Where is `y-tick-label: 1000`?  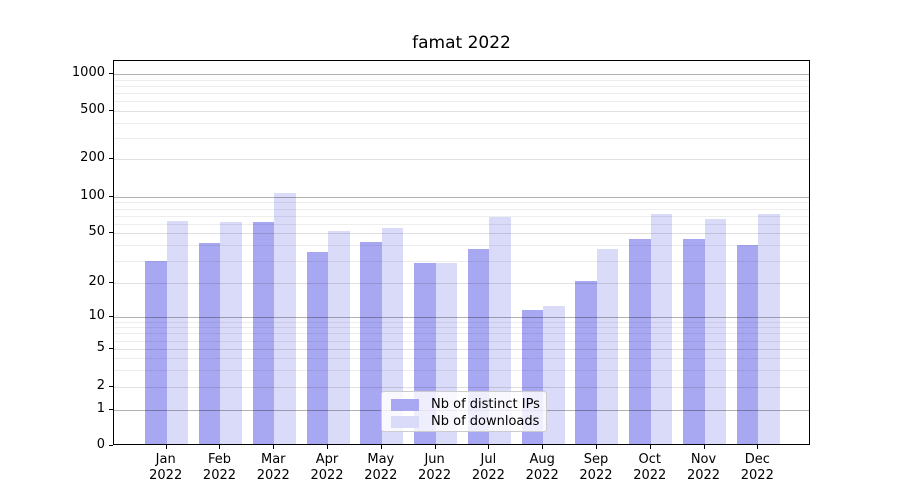 y-tick-label: 1000 is located at coordinates (88, 72).